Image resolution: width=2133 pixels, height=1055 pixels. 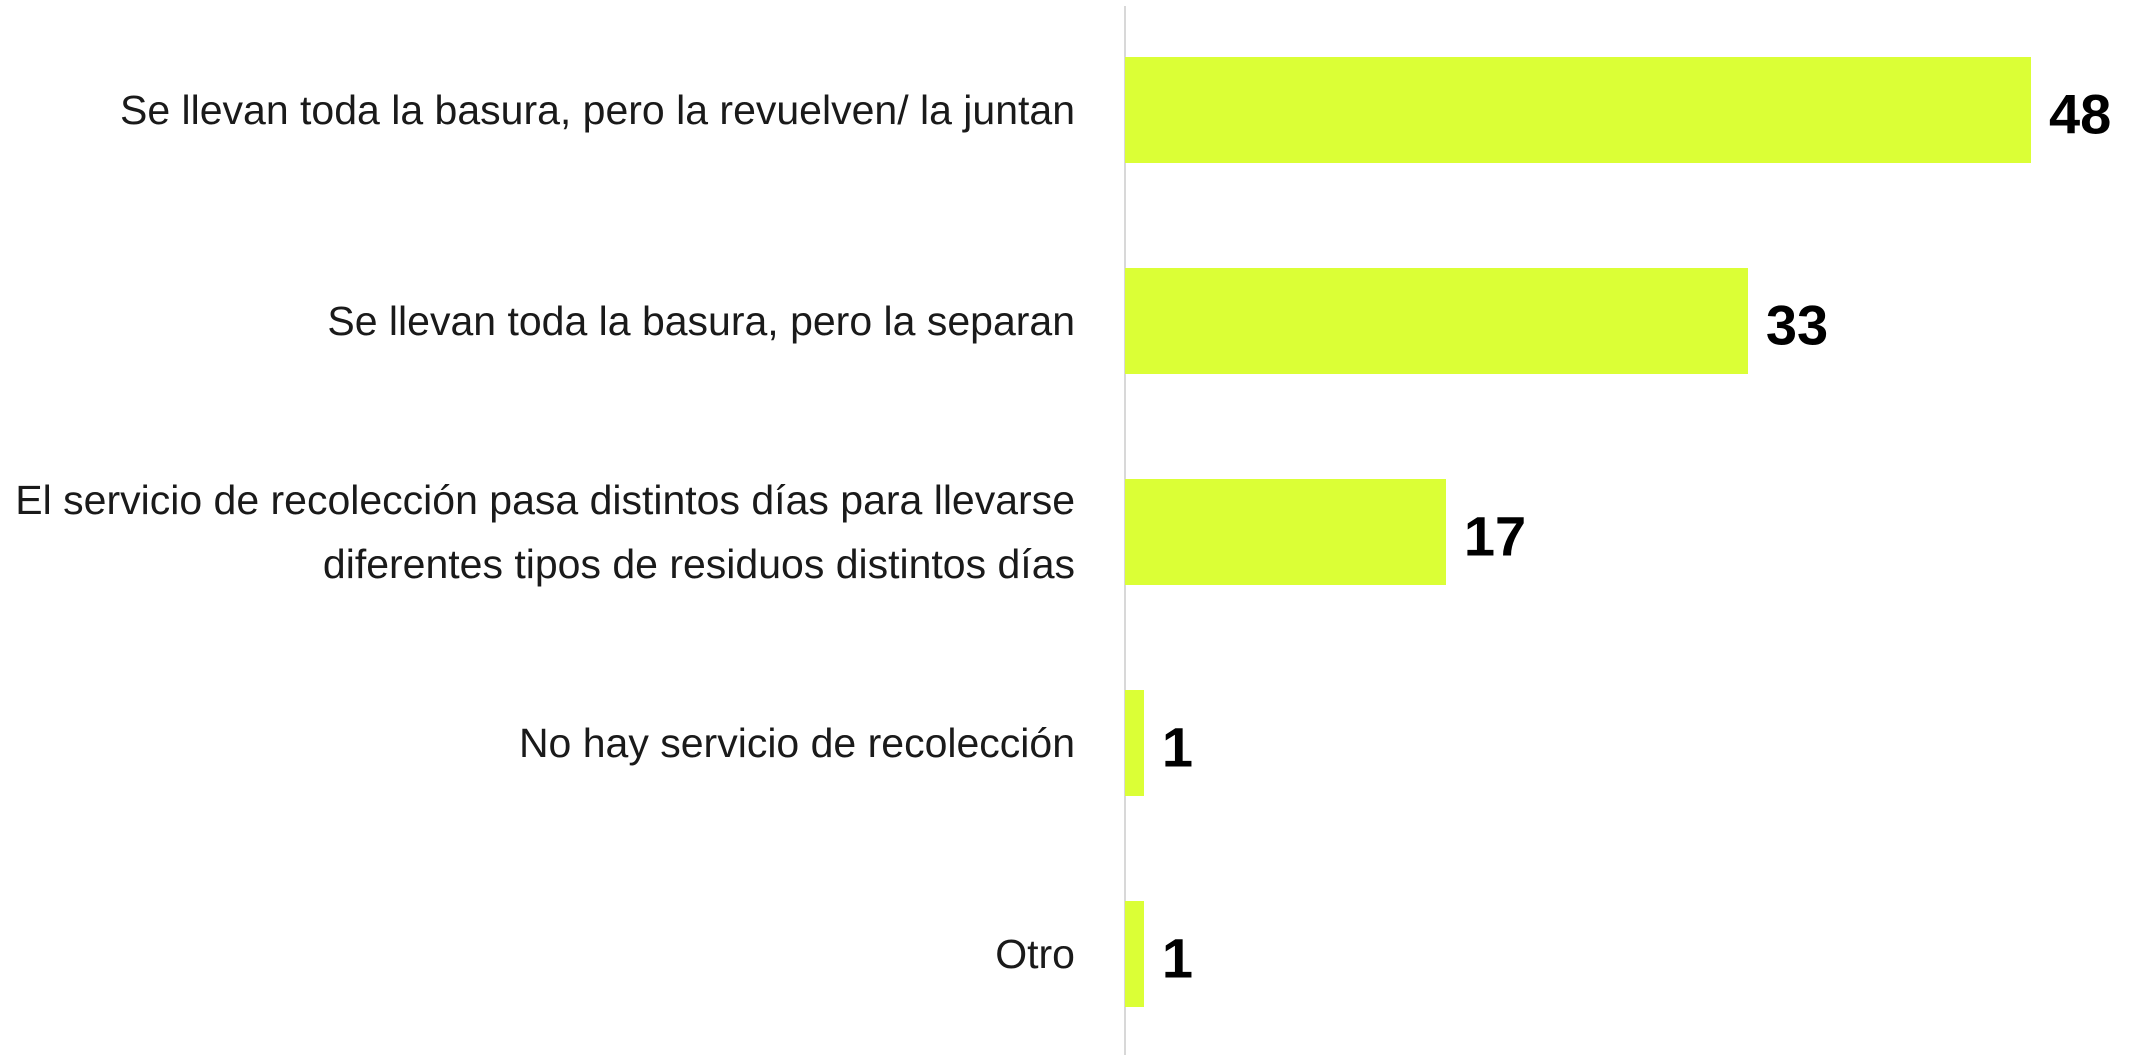 What do you see at coordinates (2080, 114) in the screenshot?
I see `value-label: 48` at bounding box center [2080, 114].